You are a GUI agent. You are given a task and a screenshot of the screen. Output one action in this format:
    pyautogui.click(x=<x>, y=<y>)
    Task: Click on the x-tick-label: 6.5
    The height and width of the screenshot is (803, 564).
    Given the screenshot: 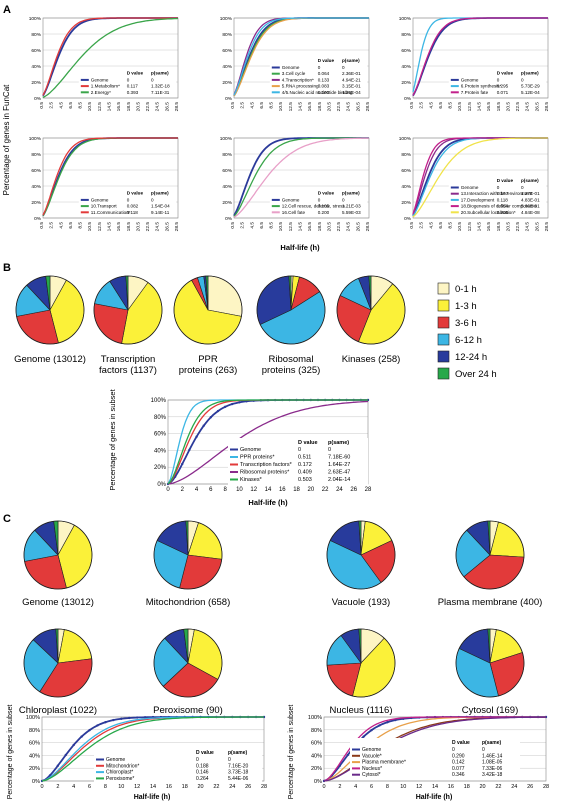 What is the action you would take?
    pyautogui.click(x=262, y=105)
    